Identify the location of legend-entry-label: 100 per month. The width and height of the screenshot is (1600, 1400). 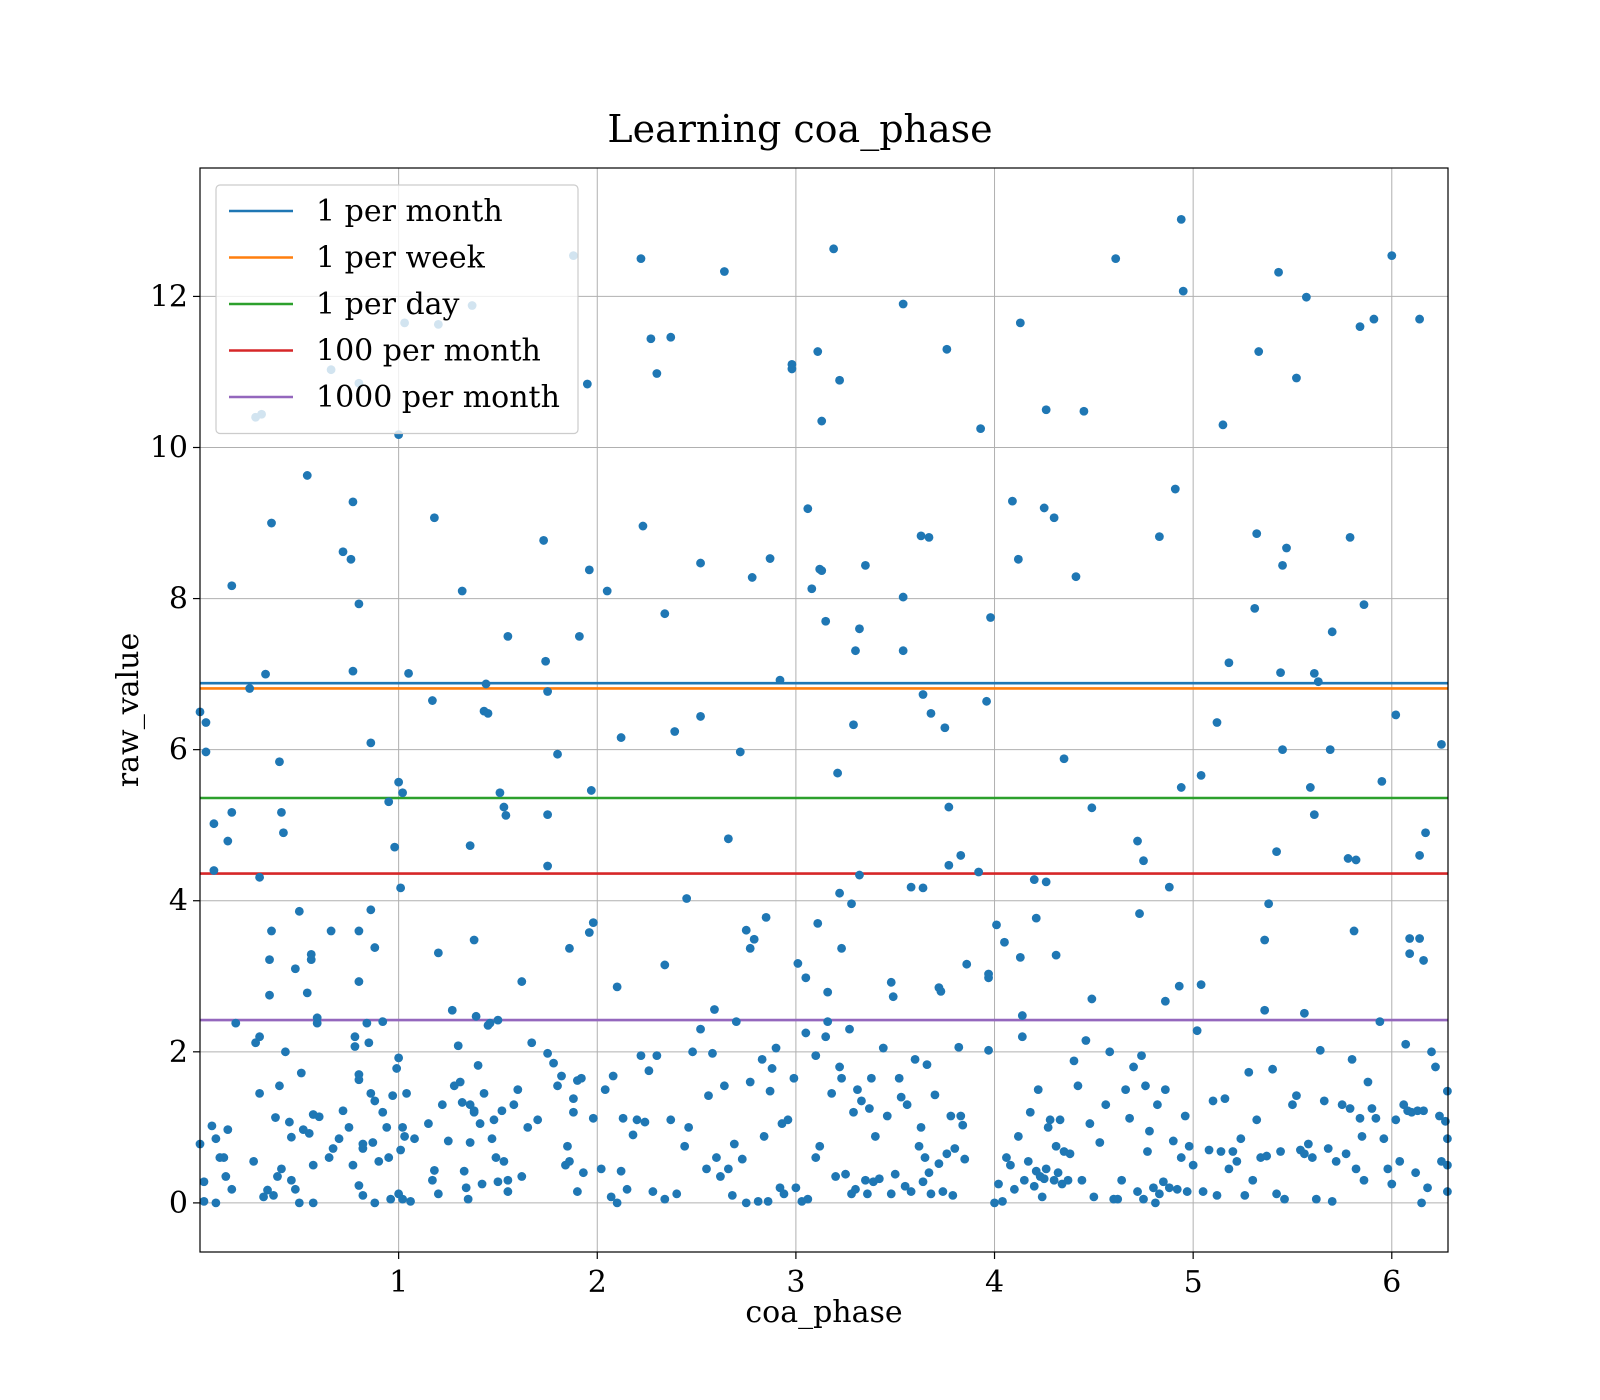
(428, 351).